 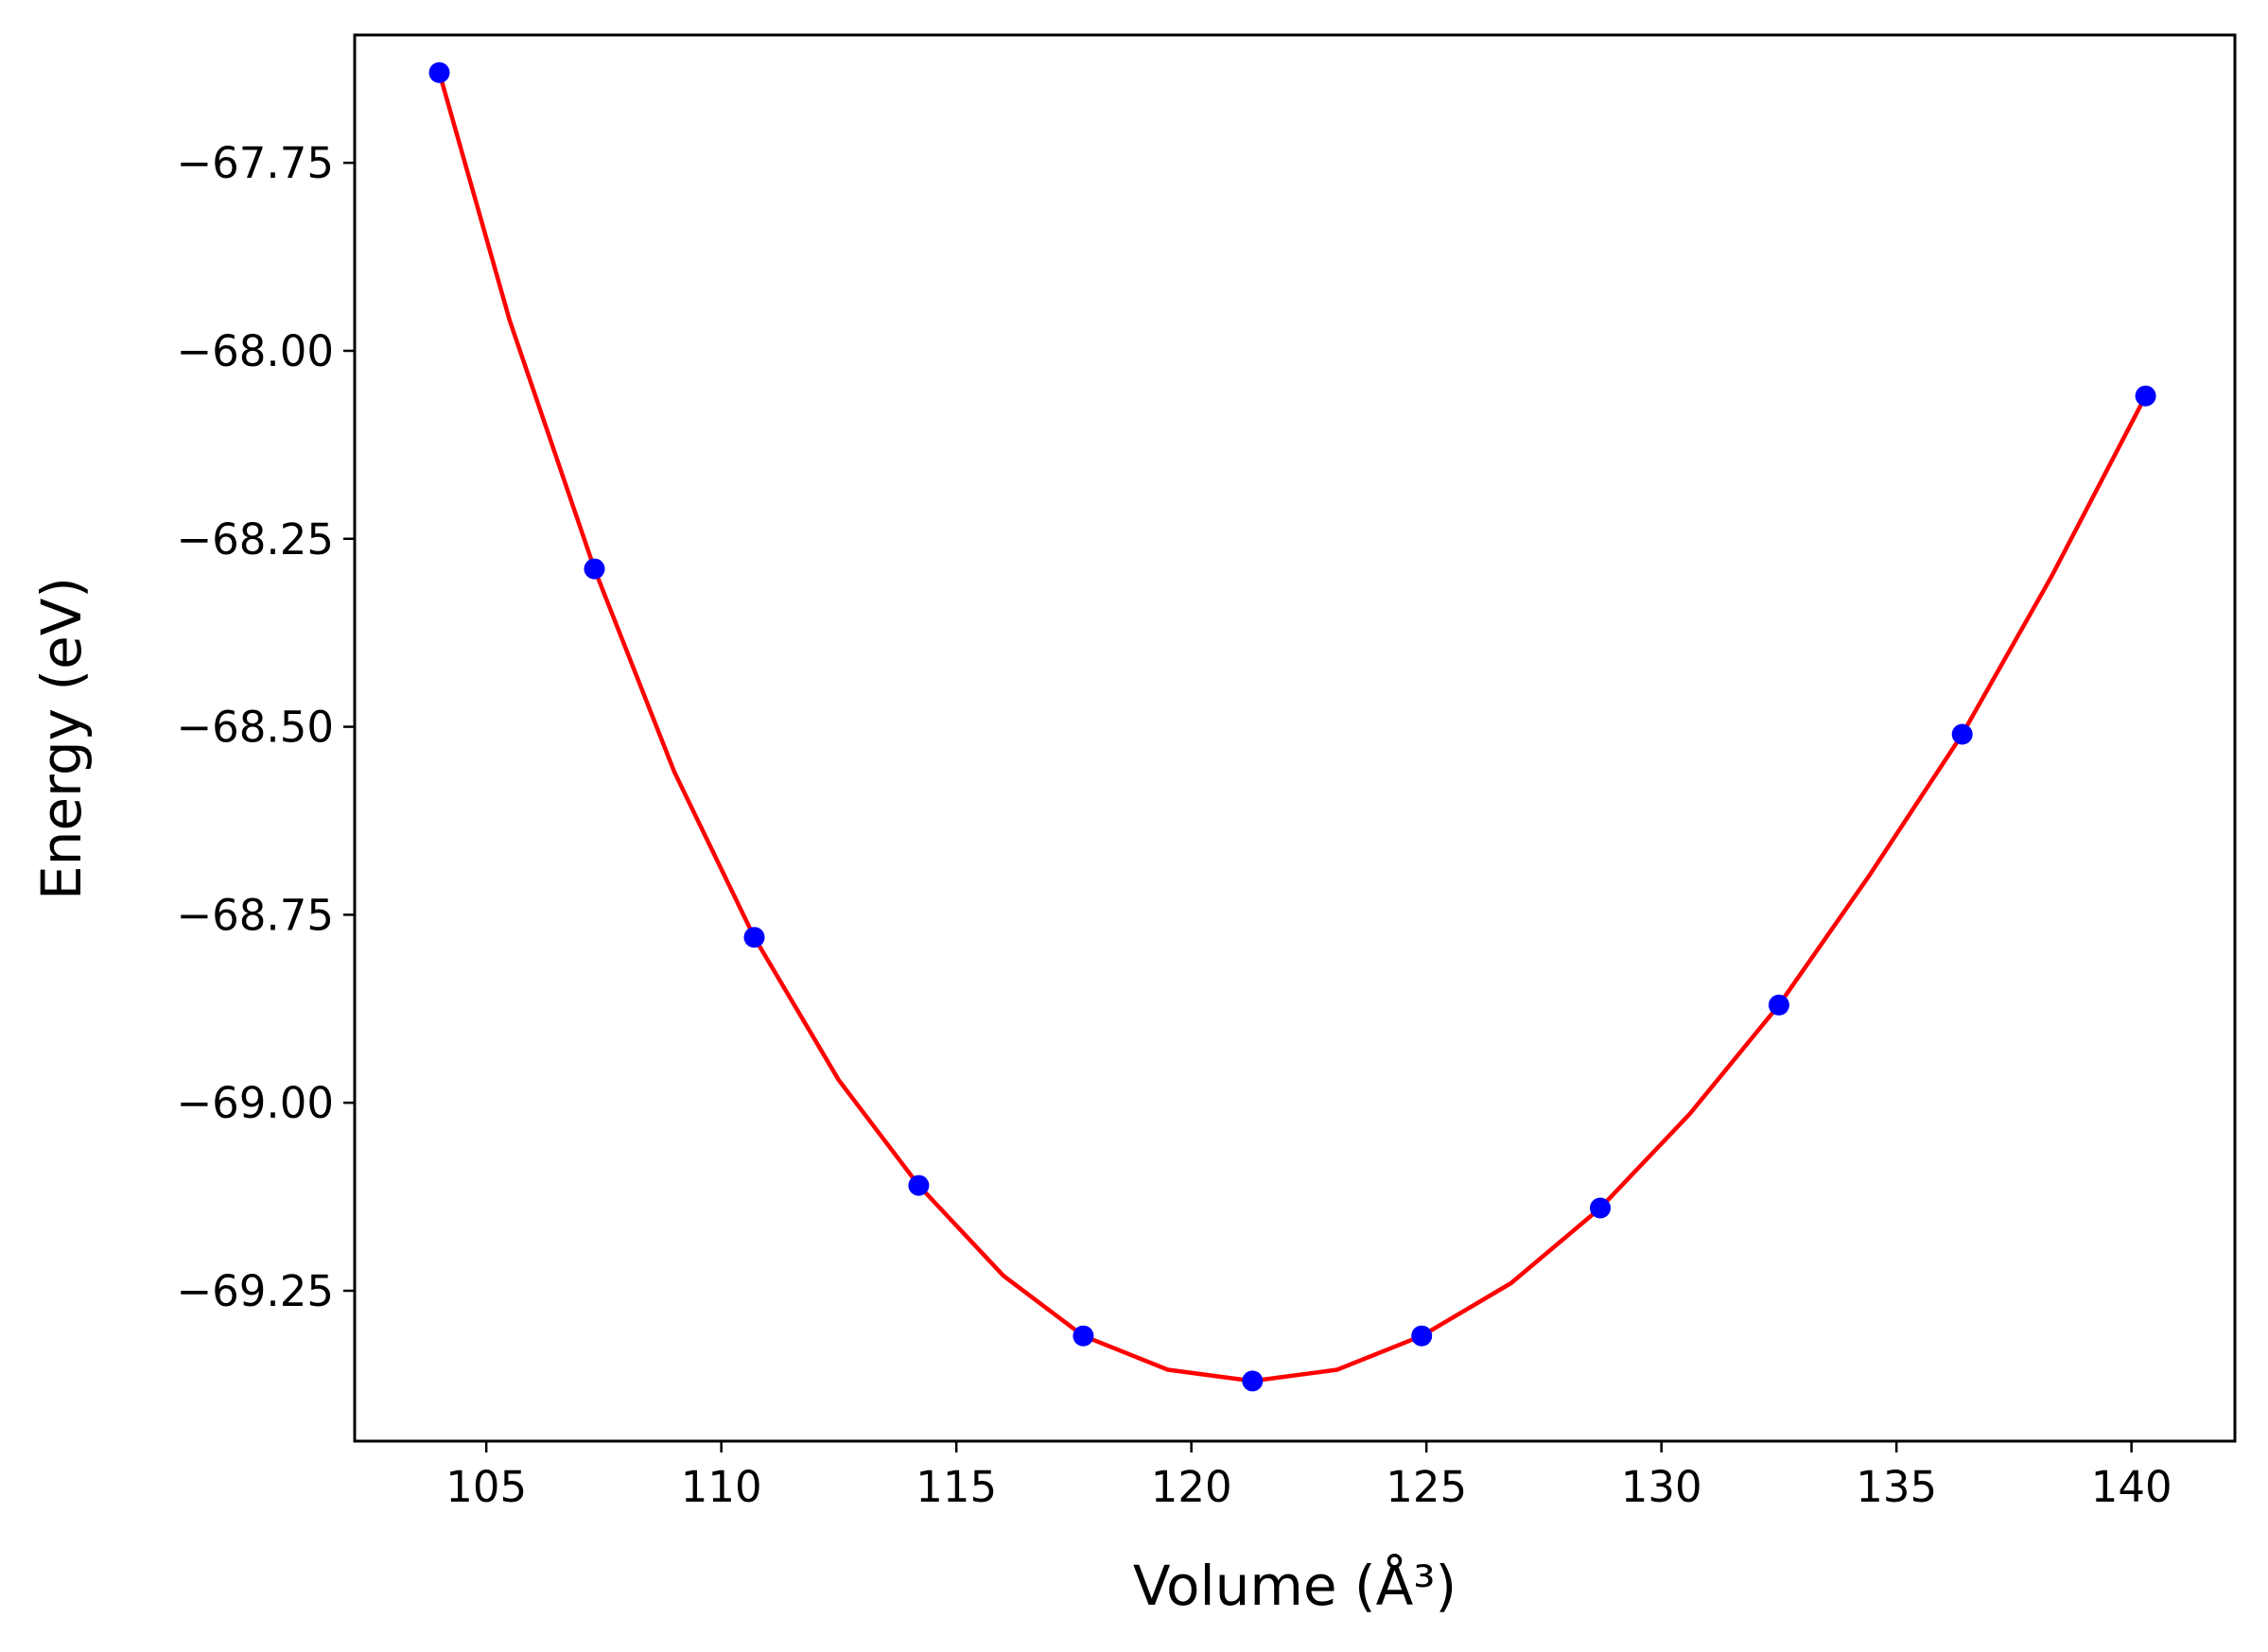 I want to click on y-tick-label: −68.50, so click(x=255, y=728).